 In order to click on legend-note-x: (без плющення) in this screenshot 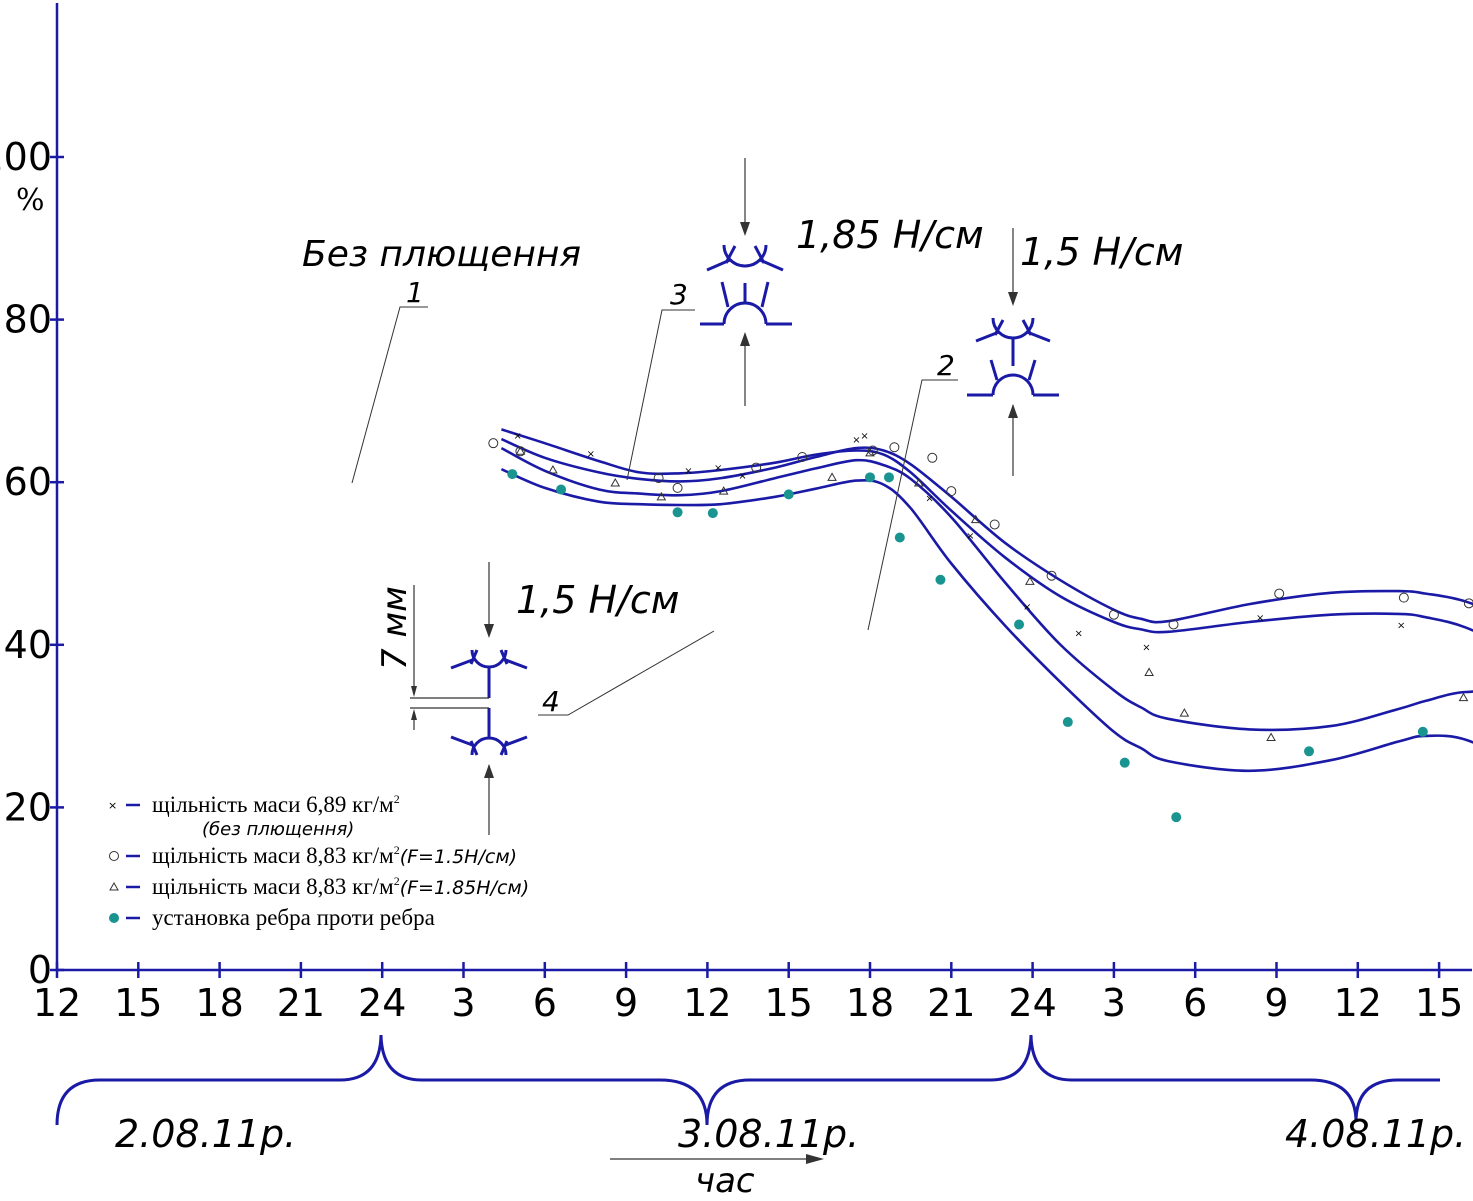, I will do `click(278, 829)`.